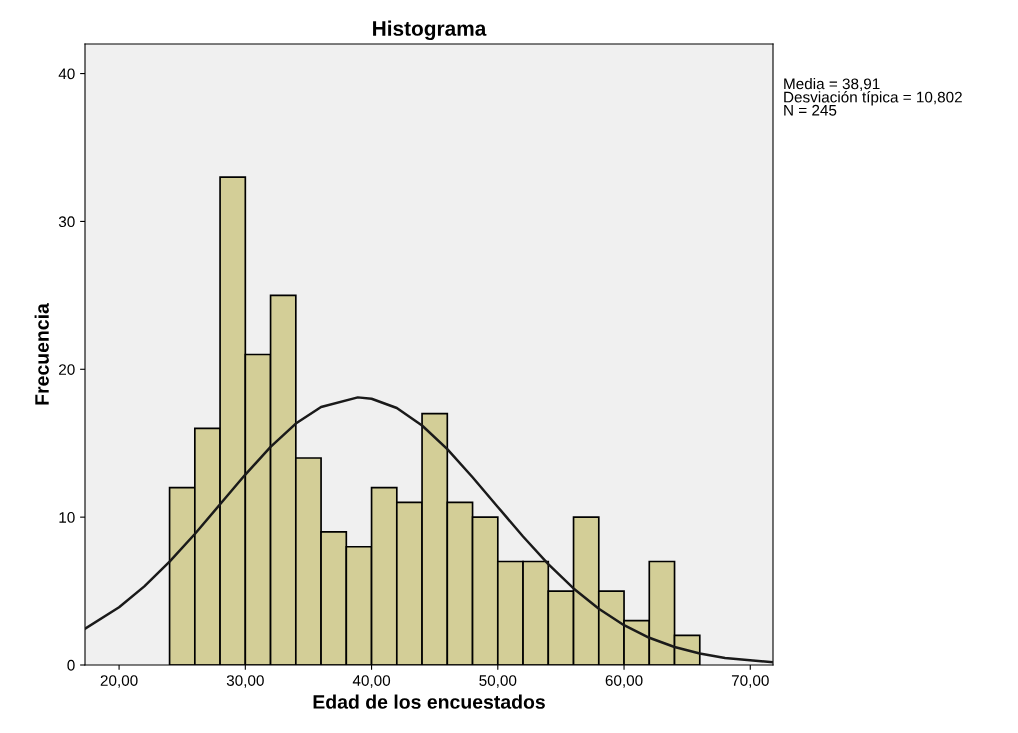  Describe the element at coordinates (430, 30) in the screenshot. I see `chart-title: Histograma` at that location.